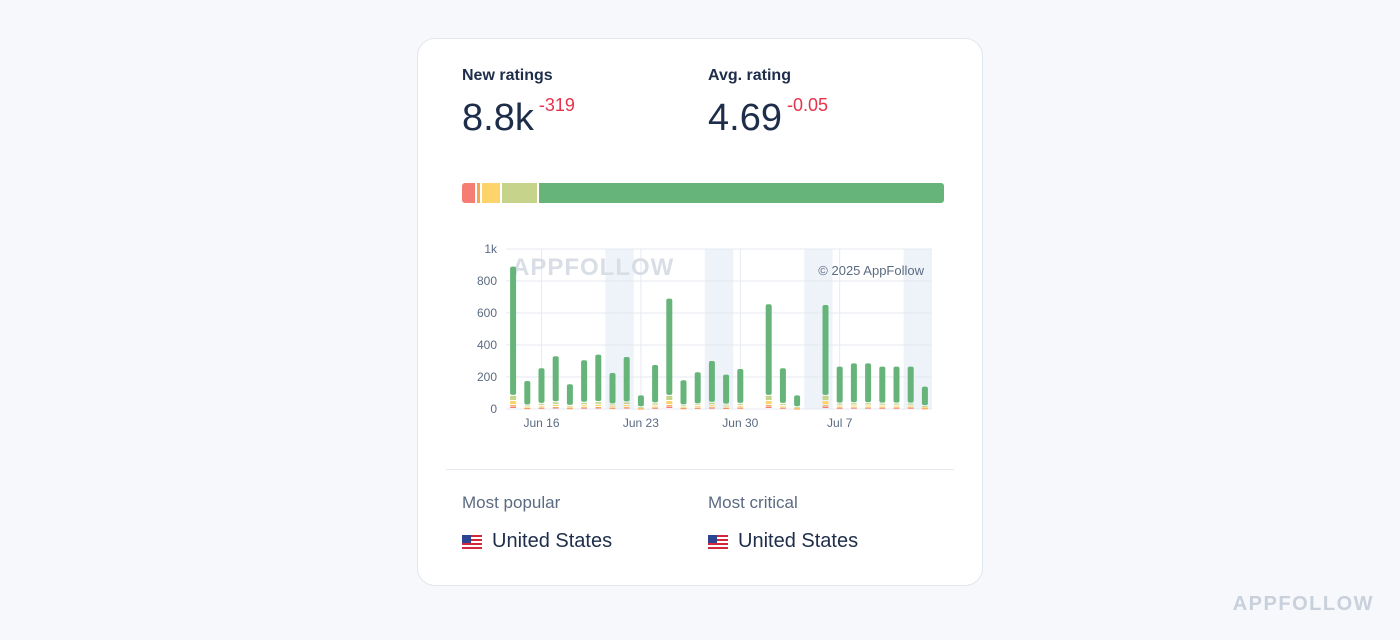  Describe the element at coordinates (487, 345) in the screenshot. I see `y-tick-label: 400` at that location.